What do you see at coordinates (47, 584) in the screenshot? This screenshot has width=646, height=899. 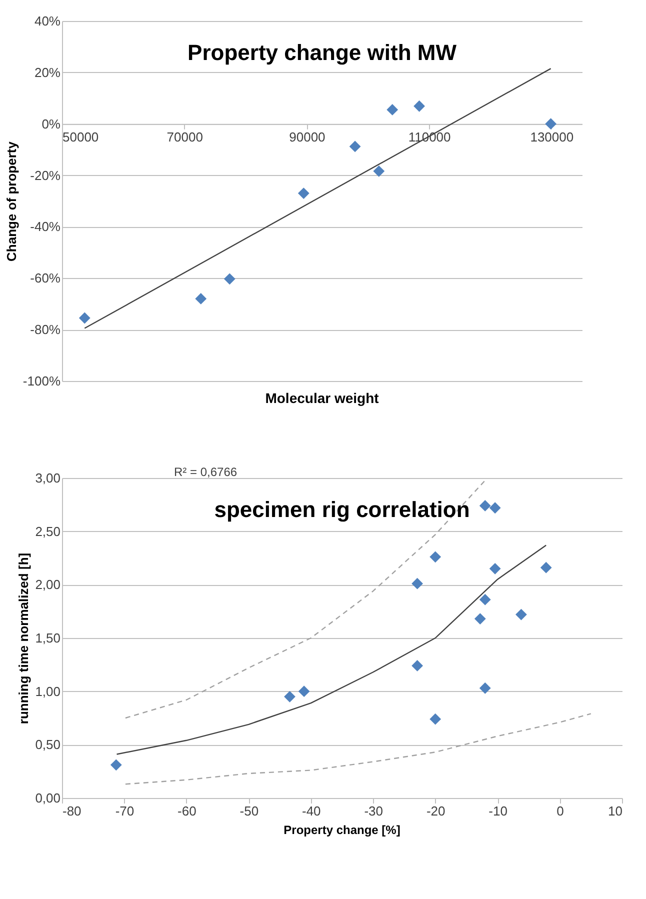 I see `y-tick-label: 2,00` at bounding box center [47, 584].